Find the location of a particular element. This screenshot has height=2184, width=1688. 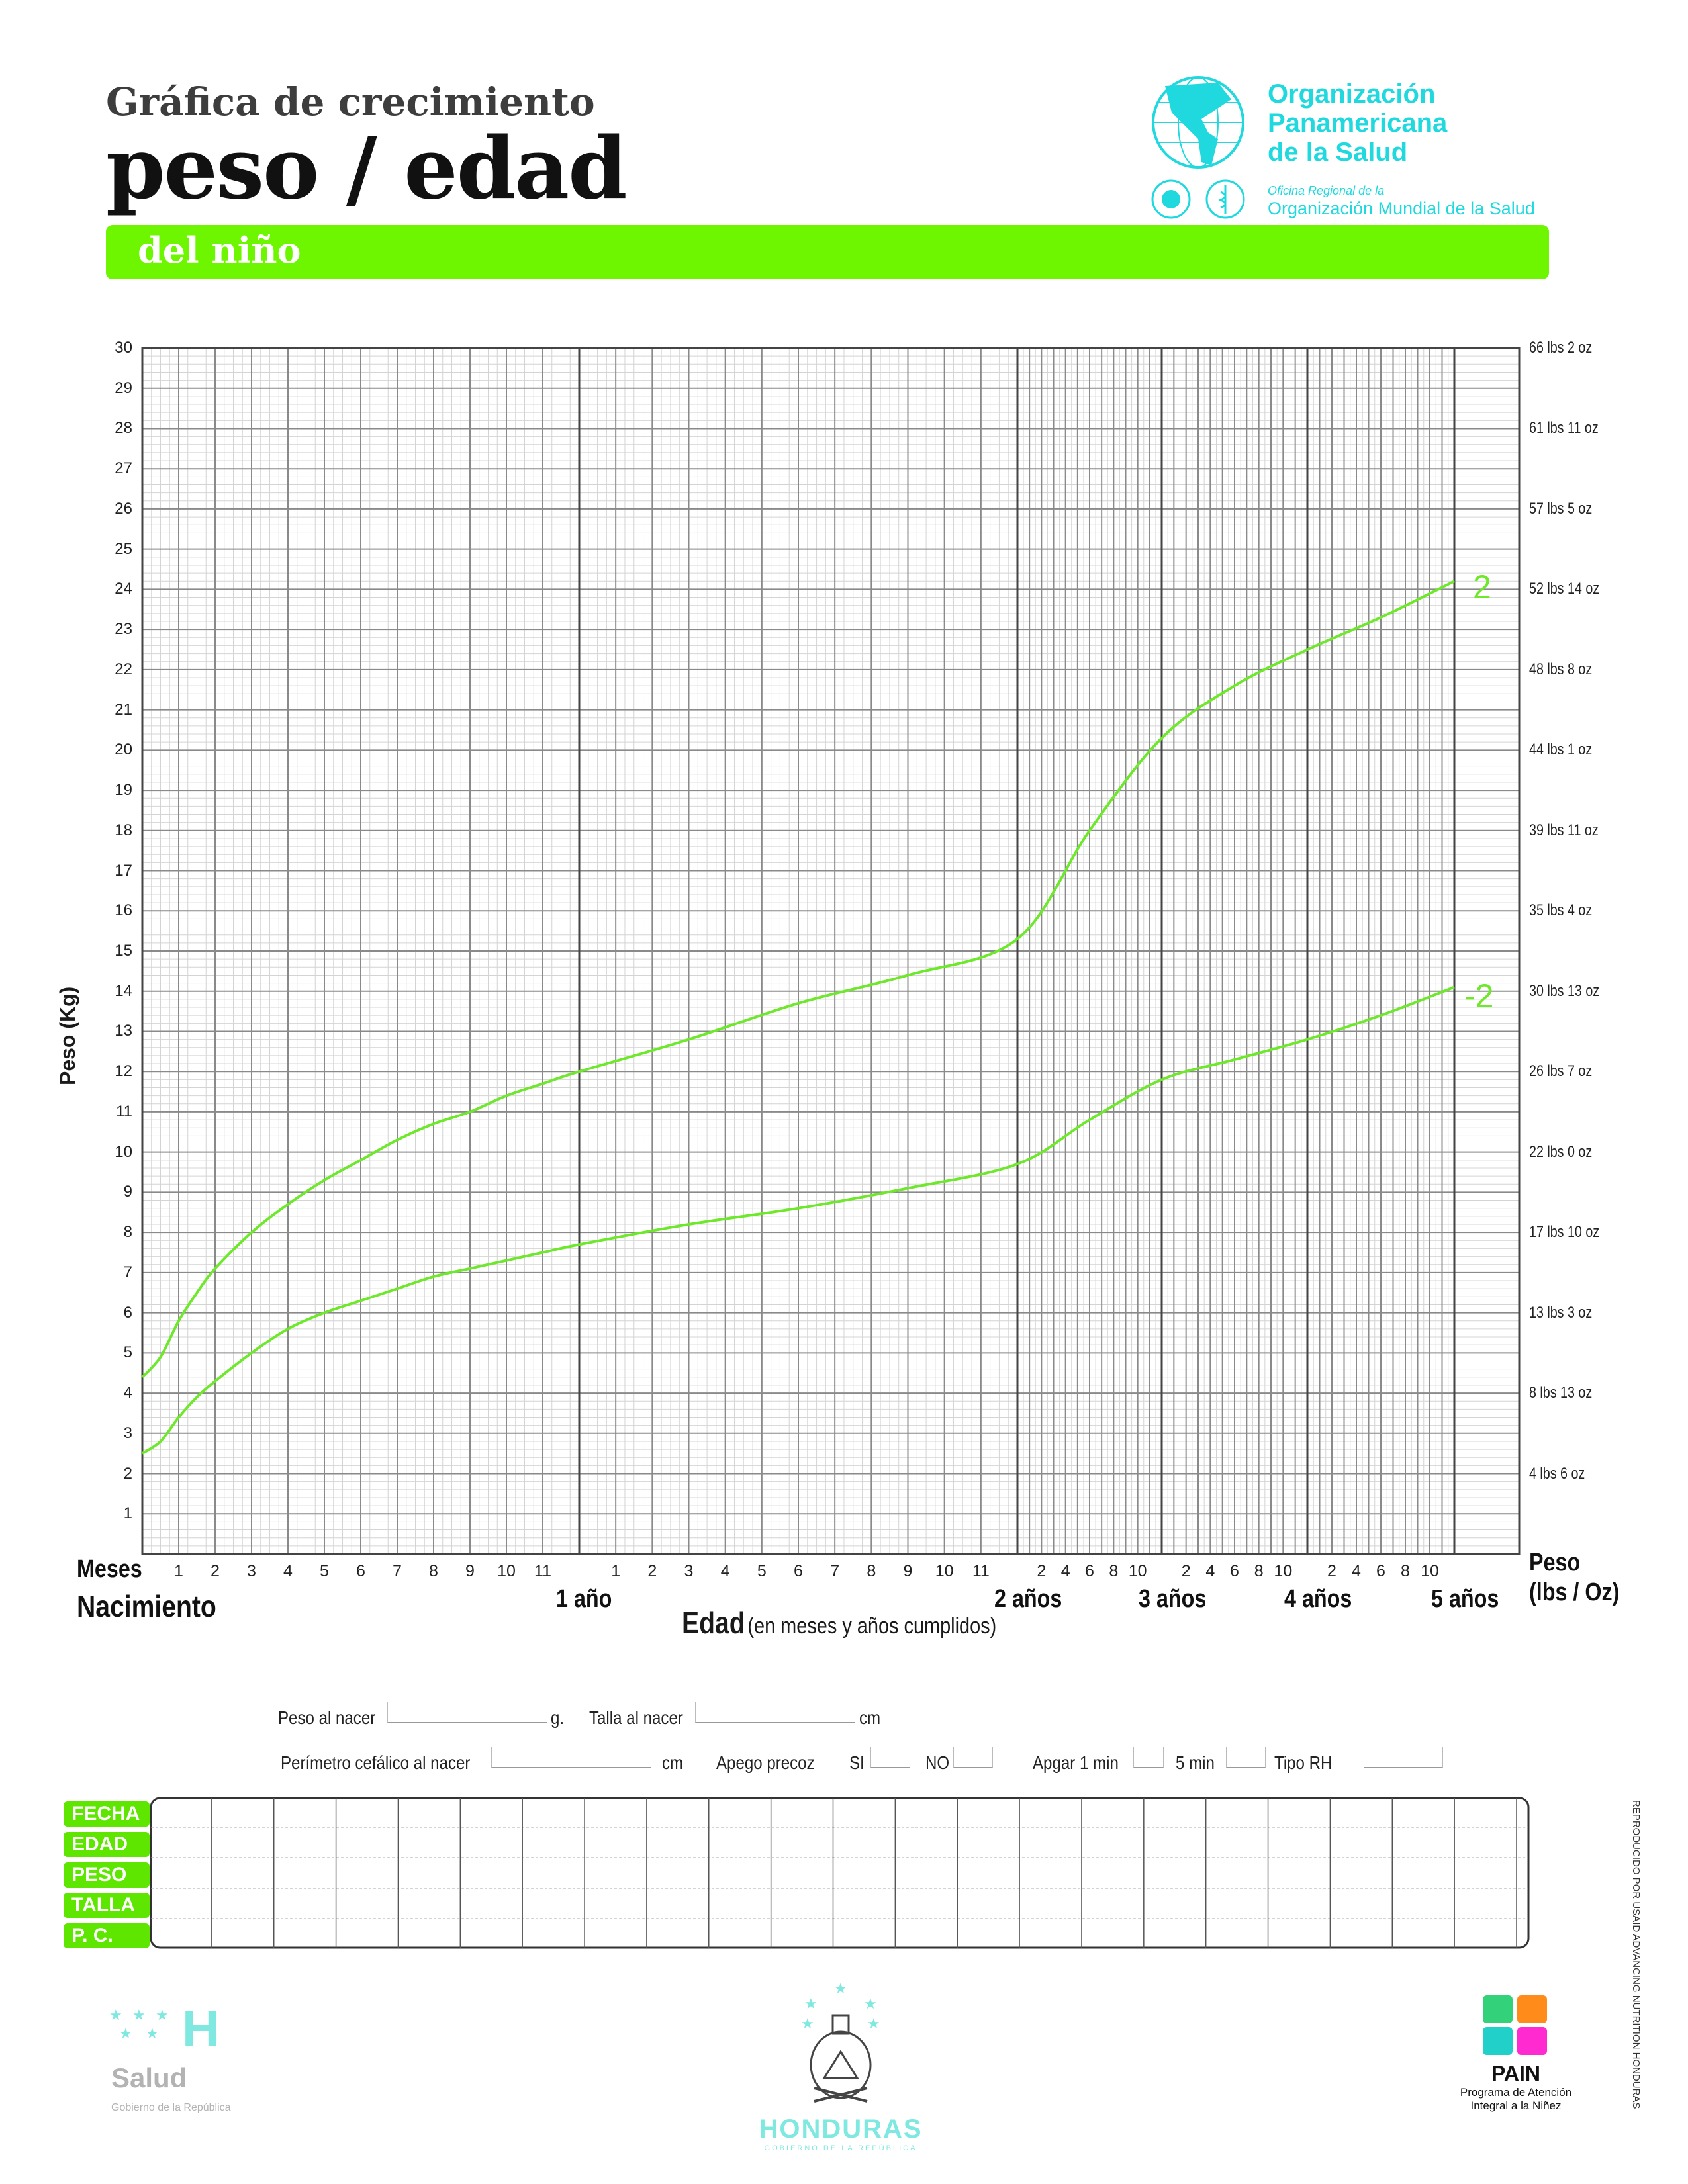

right-axis-label: 22 lbs 0 oz is located at coordinates (1561, 1151).